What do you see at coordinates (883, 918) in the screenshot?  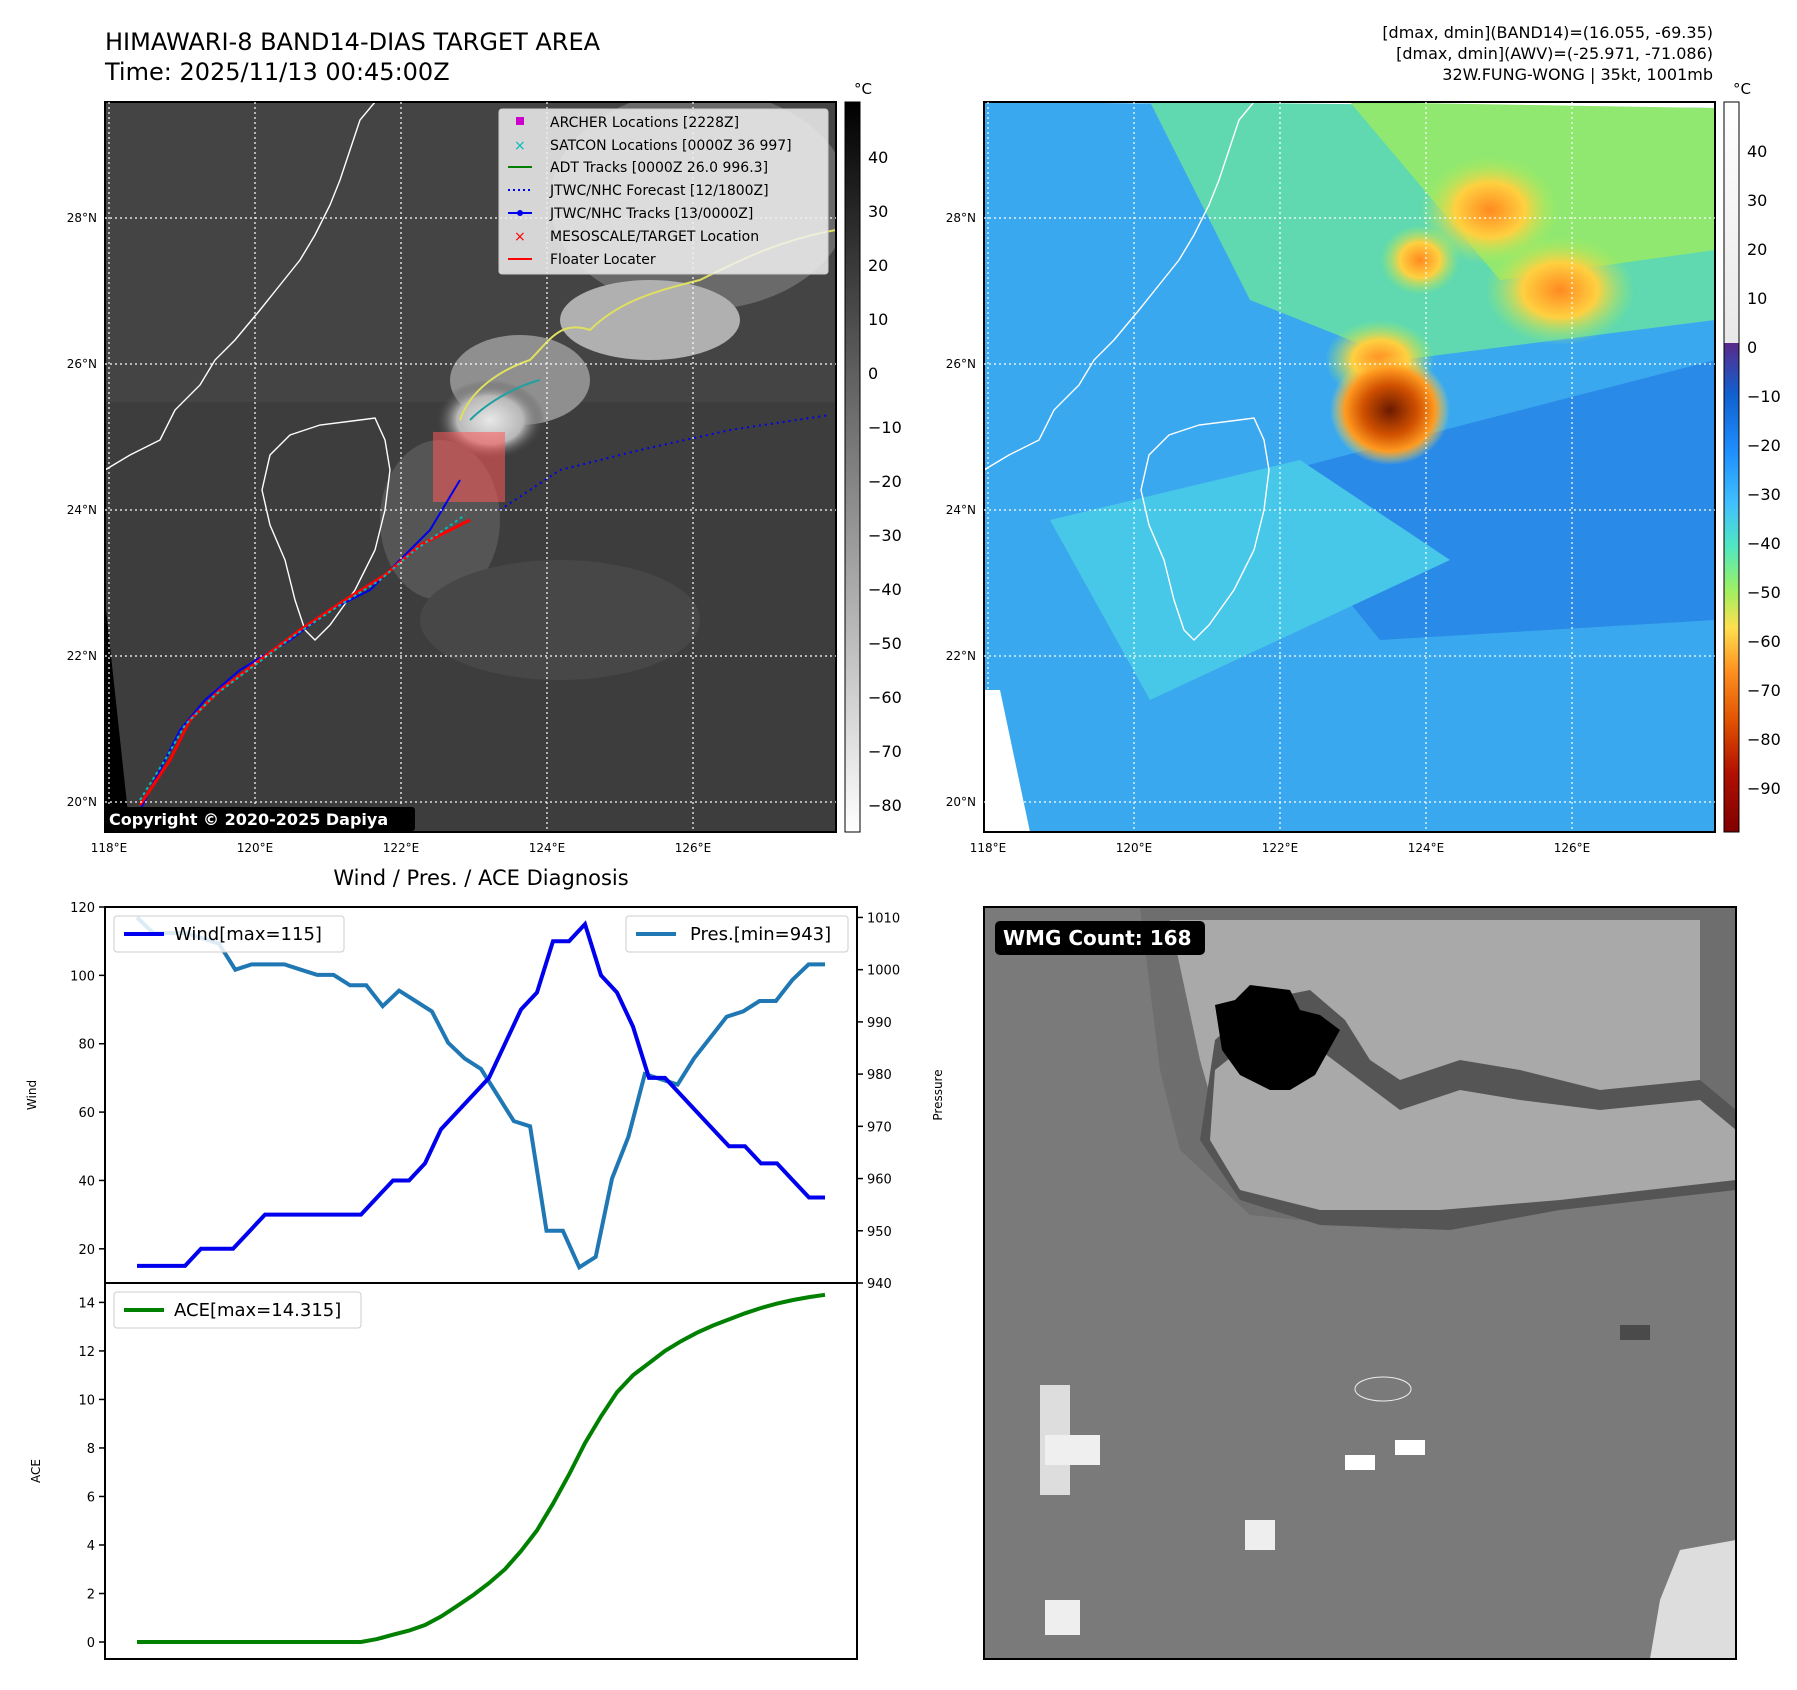 I see `pressure-tick-label: 1010` at bounding box center [883, 918].